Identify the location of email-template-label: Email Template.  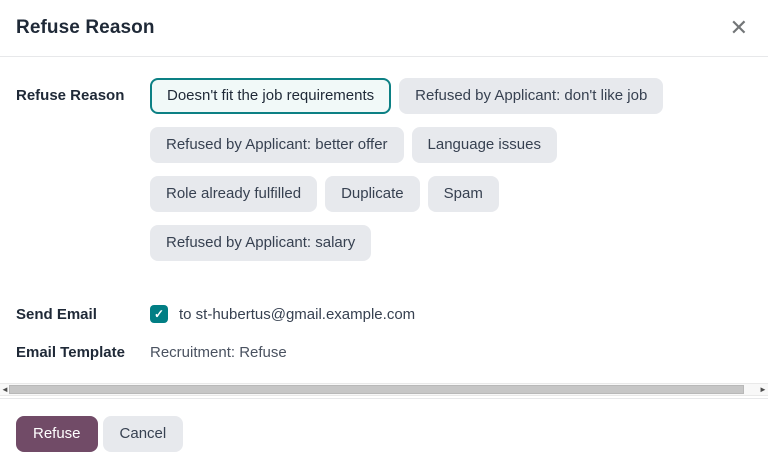
(70, 352).